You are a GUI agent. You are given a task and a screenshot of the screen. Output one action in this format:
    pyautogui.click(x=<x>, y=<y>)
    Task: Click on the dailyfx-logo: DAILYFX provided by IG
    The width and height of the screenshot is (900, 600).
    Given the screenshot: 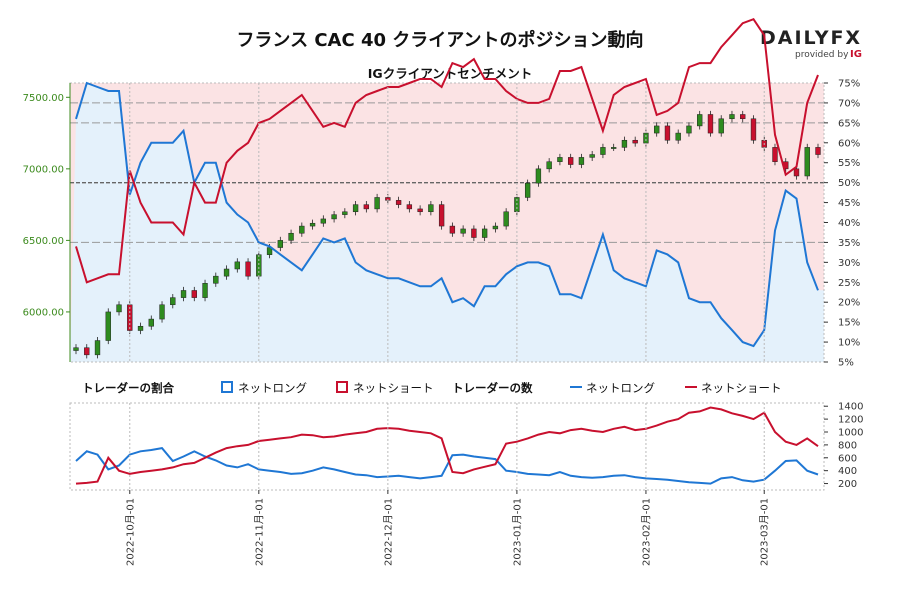 What is the action you would take?
    pyautogui.click(x=811, y=43)
    